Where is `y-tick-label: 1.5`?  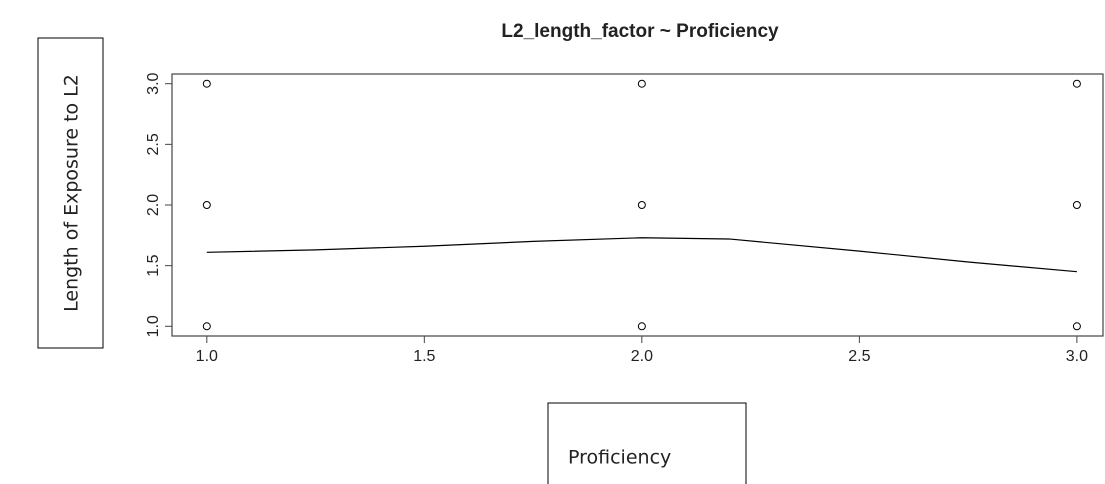 y-tick-label: 1.5 is located at coordinates (153, 265).